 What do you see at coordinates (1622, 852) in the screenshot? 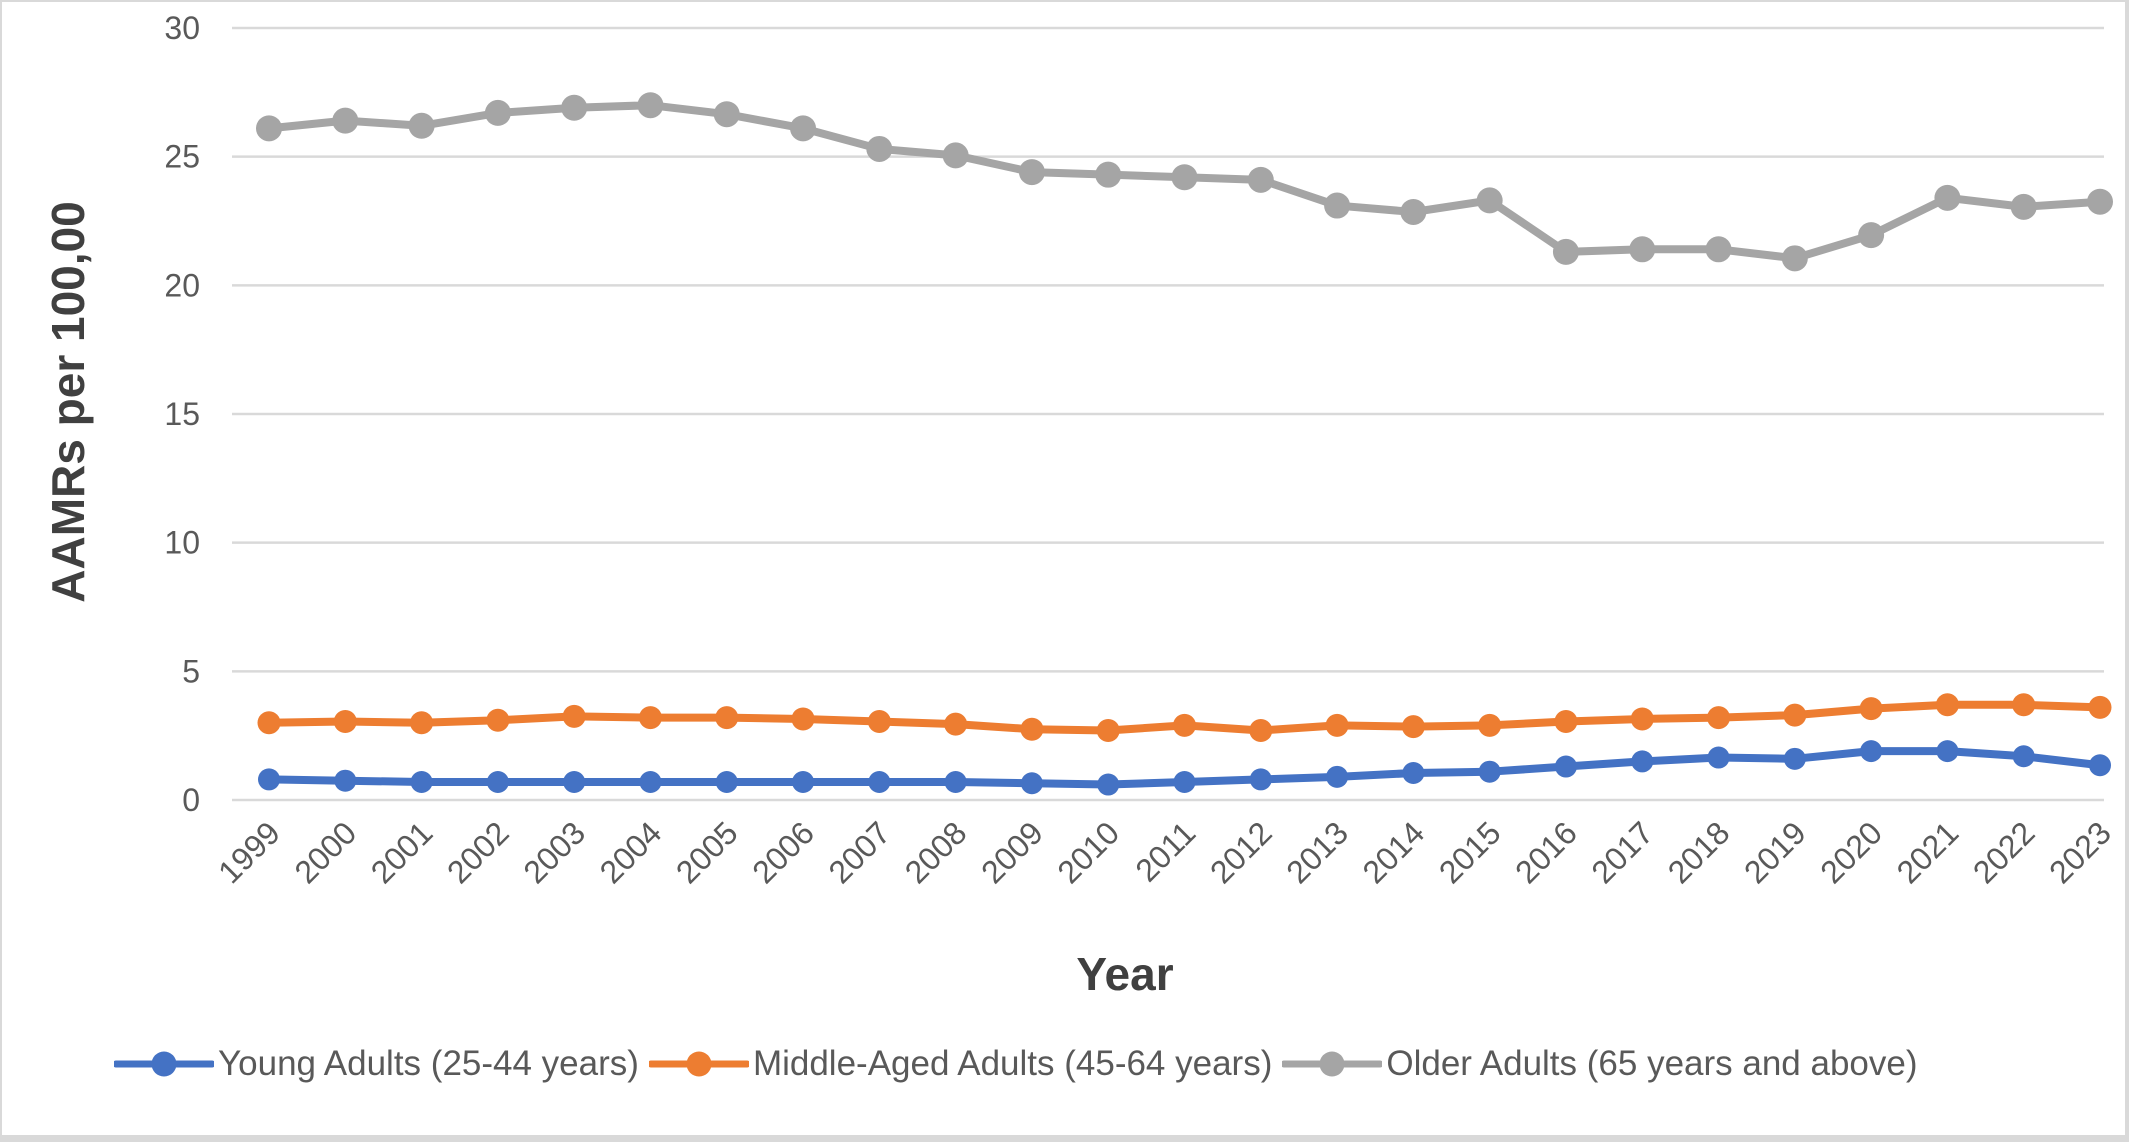
I see `x-tick-label-group: 2017` at bounding box center [1622, 852].